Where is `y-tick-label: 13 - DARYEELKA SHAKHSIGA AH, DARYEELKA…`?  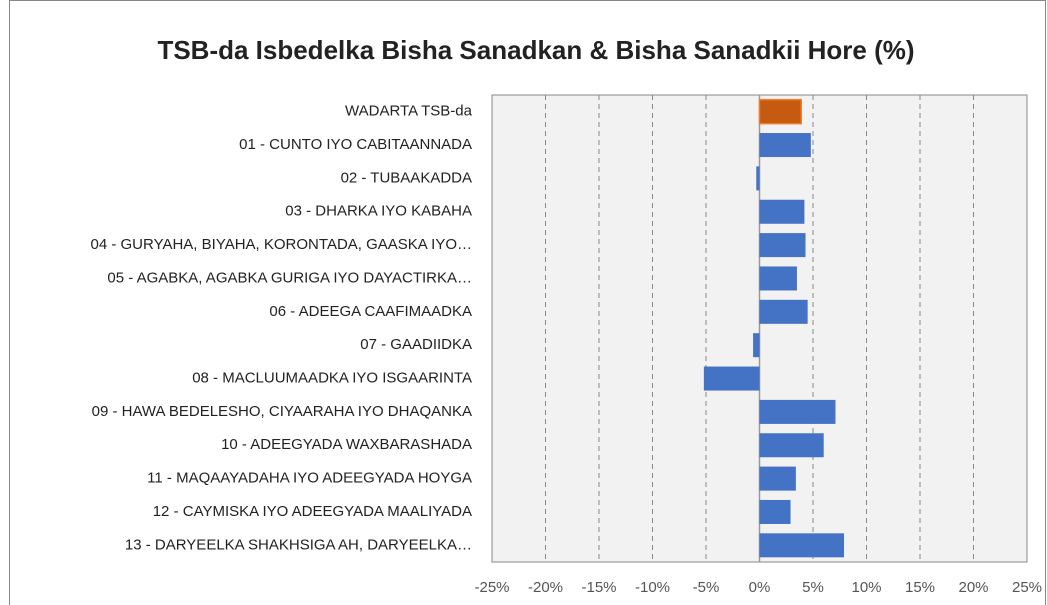
y-tick-label: 13 - DARYEELKA SHAKHSIGA AH, DARYEELKA… is located at coordinates (298, 544).